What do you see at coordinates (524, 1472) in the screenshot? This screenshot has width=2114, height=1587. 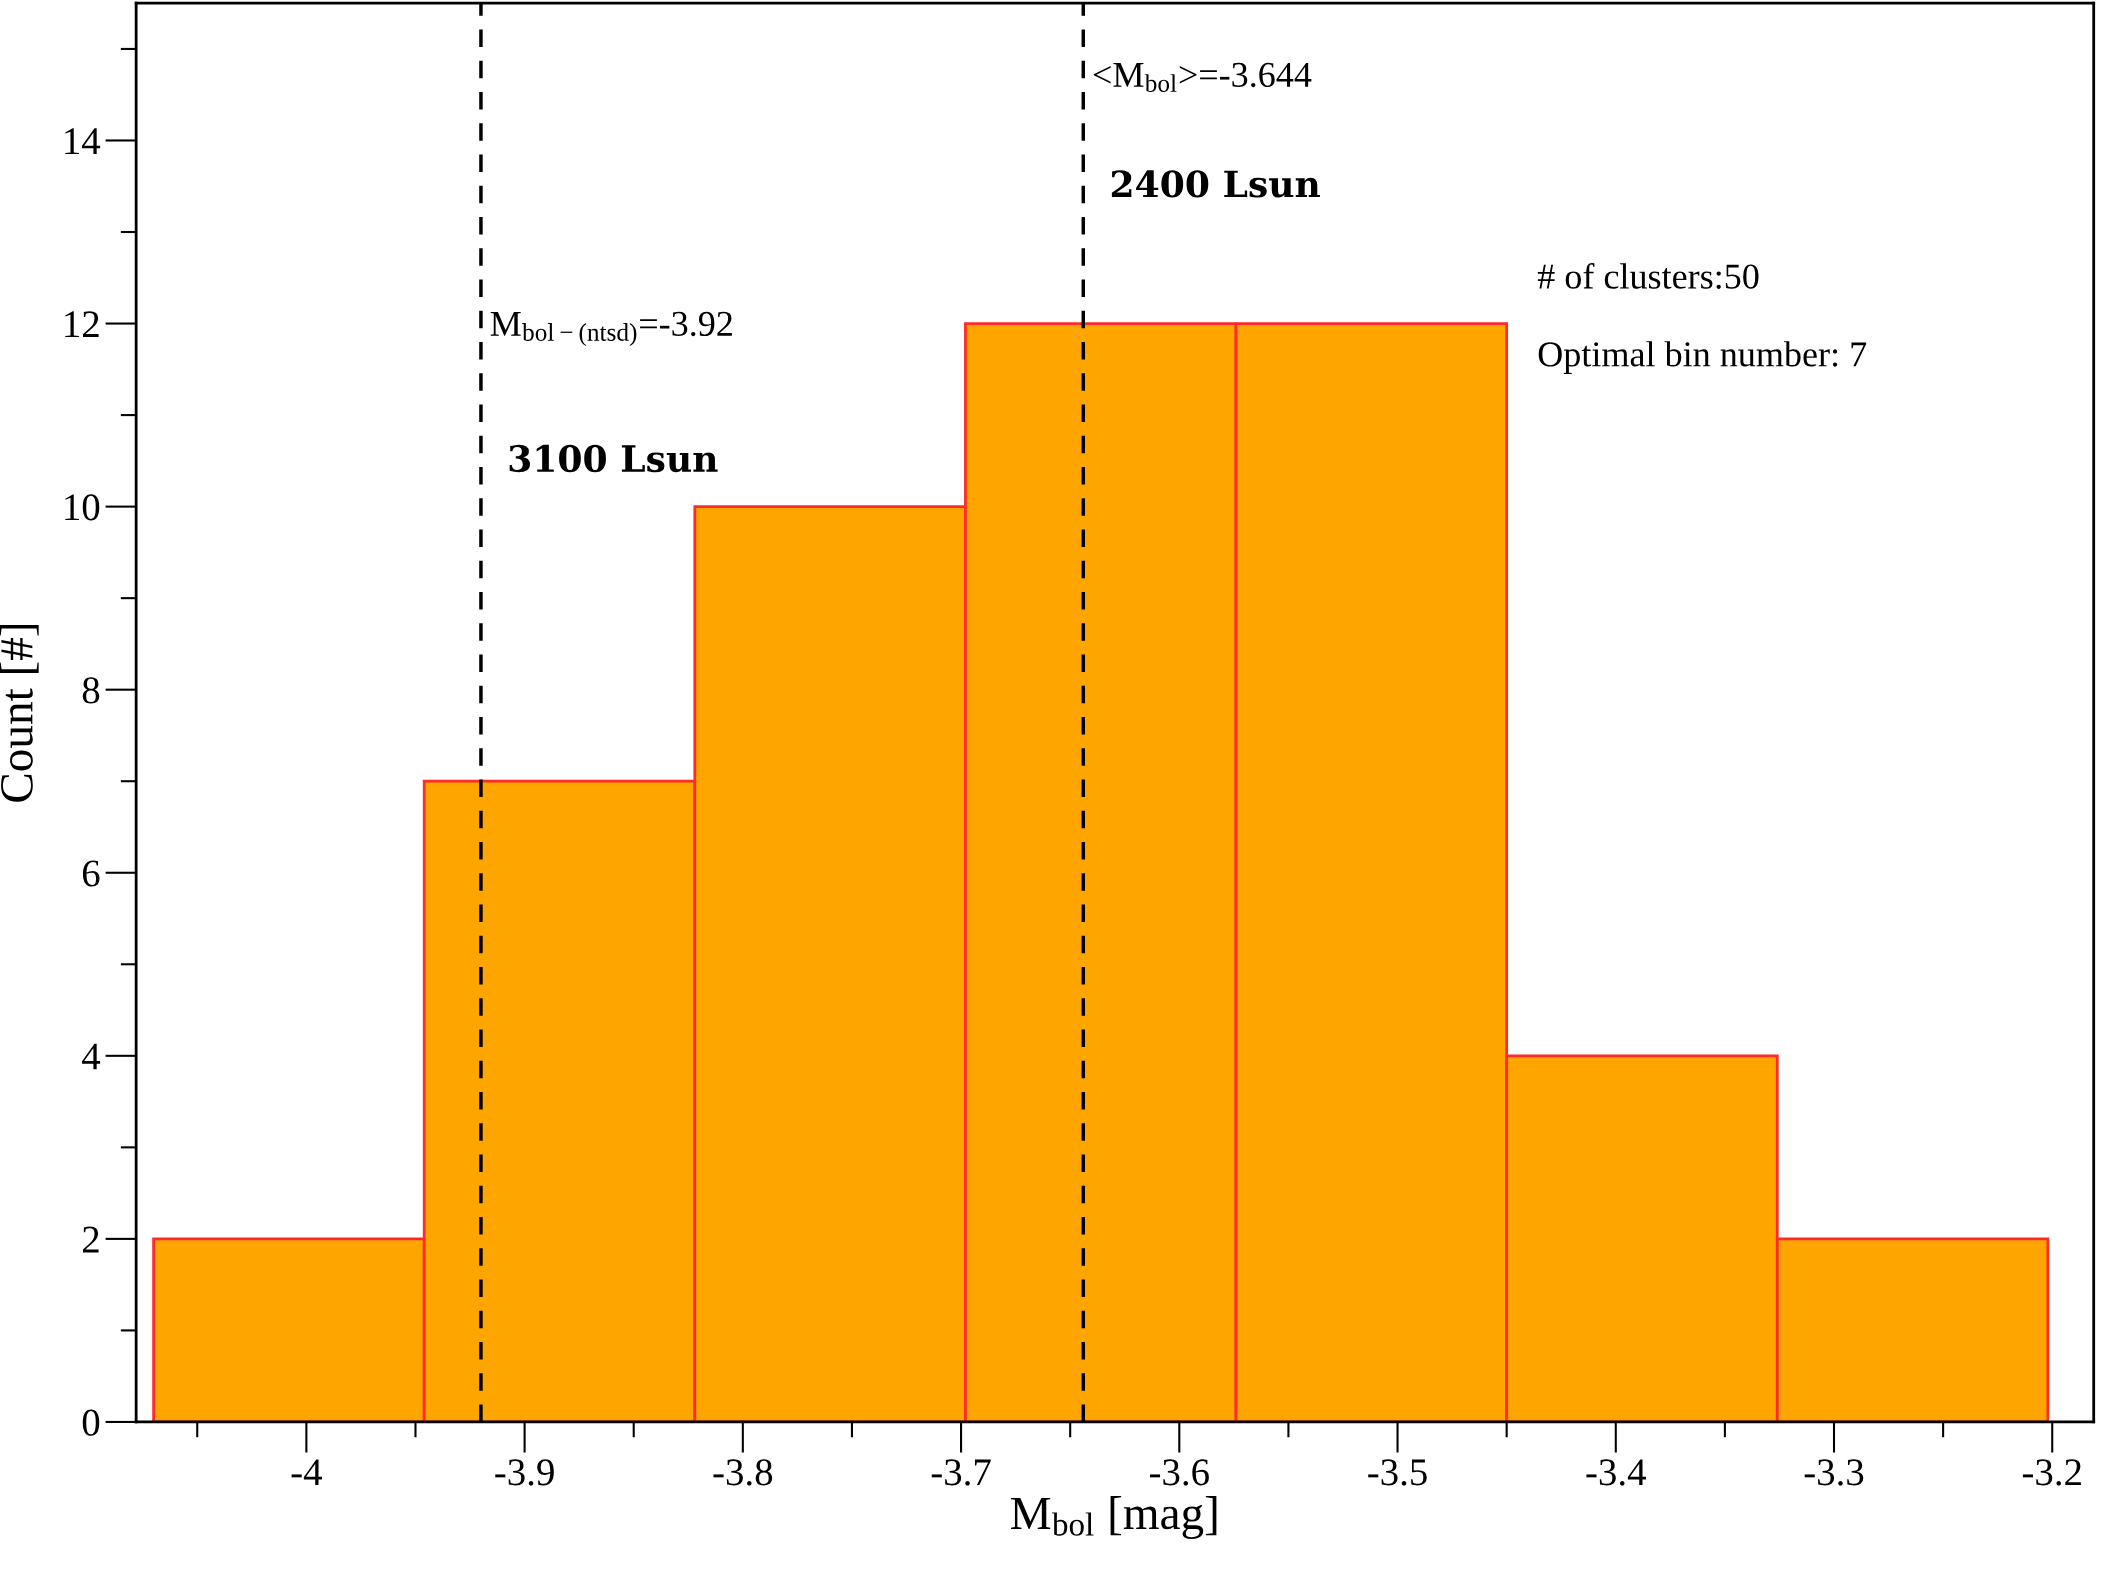 I see `x-tick-label: -3.9` at bounding box center [524, 1472].